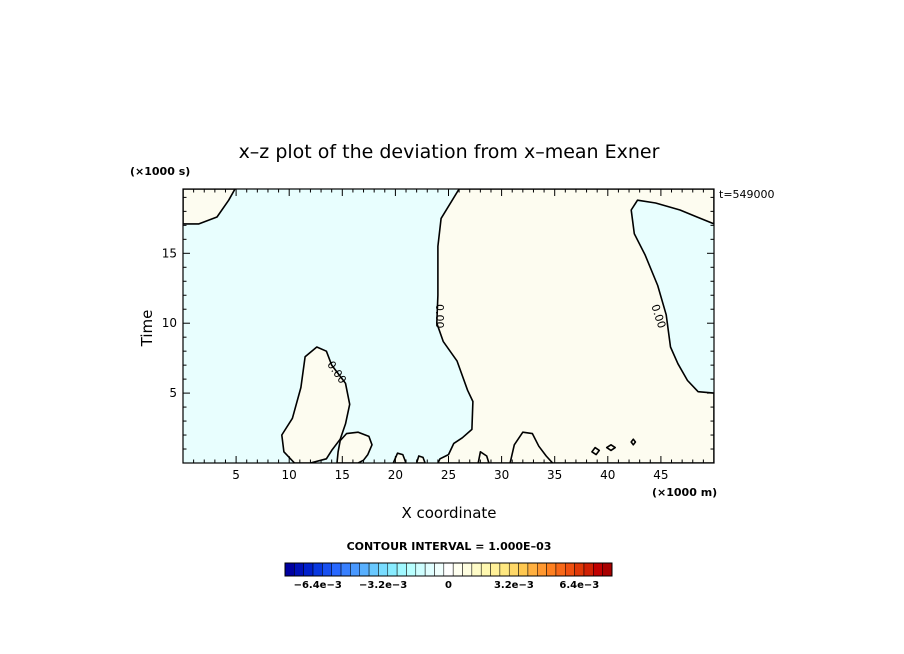  I want to click on contour-region-small-bump-a, so click(399, 457).